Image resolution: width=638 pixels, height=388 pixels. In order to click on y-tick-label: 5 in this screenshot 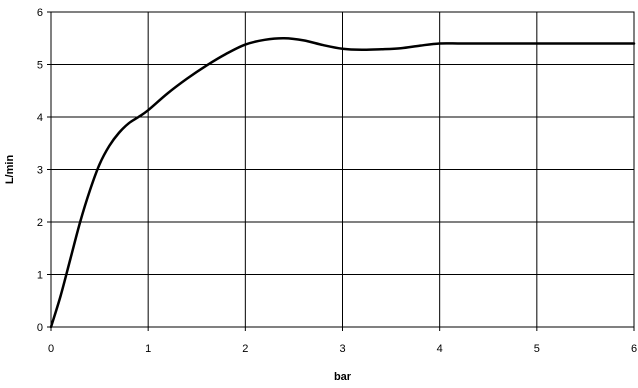, I will do `click(40, 66)`.